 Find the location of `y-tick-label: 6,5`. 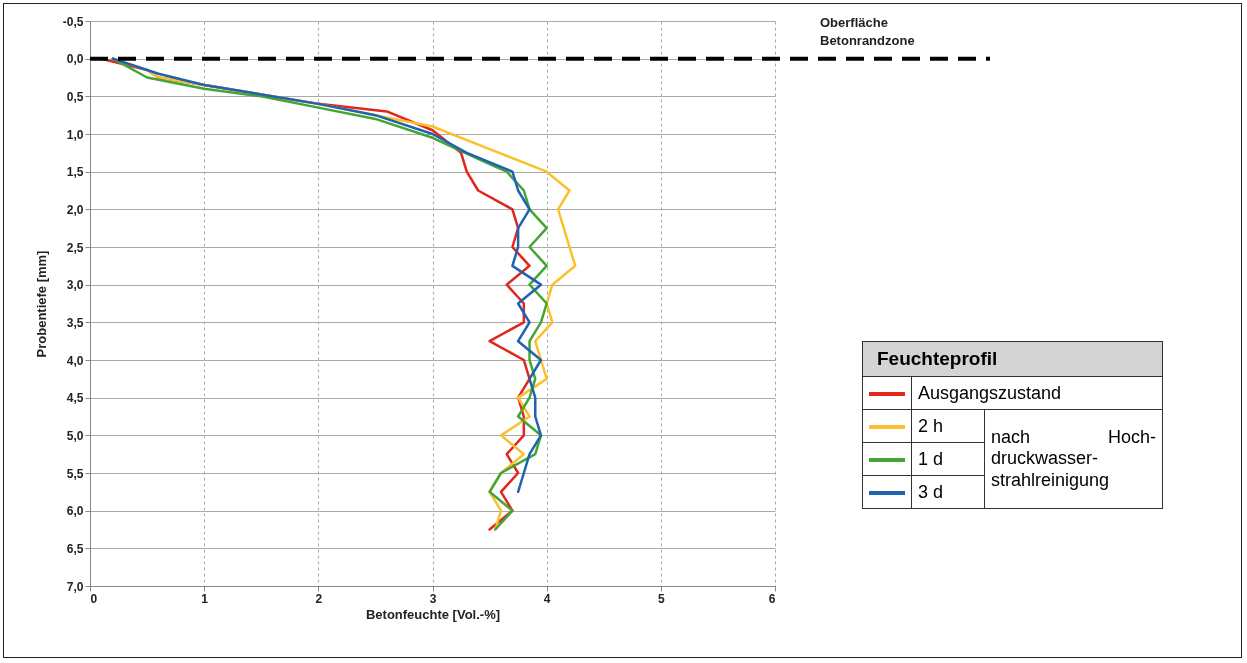

y-tick-label: 6,5 is located at coordinates (75, 548).